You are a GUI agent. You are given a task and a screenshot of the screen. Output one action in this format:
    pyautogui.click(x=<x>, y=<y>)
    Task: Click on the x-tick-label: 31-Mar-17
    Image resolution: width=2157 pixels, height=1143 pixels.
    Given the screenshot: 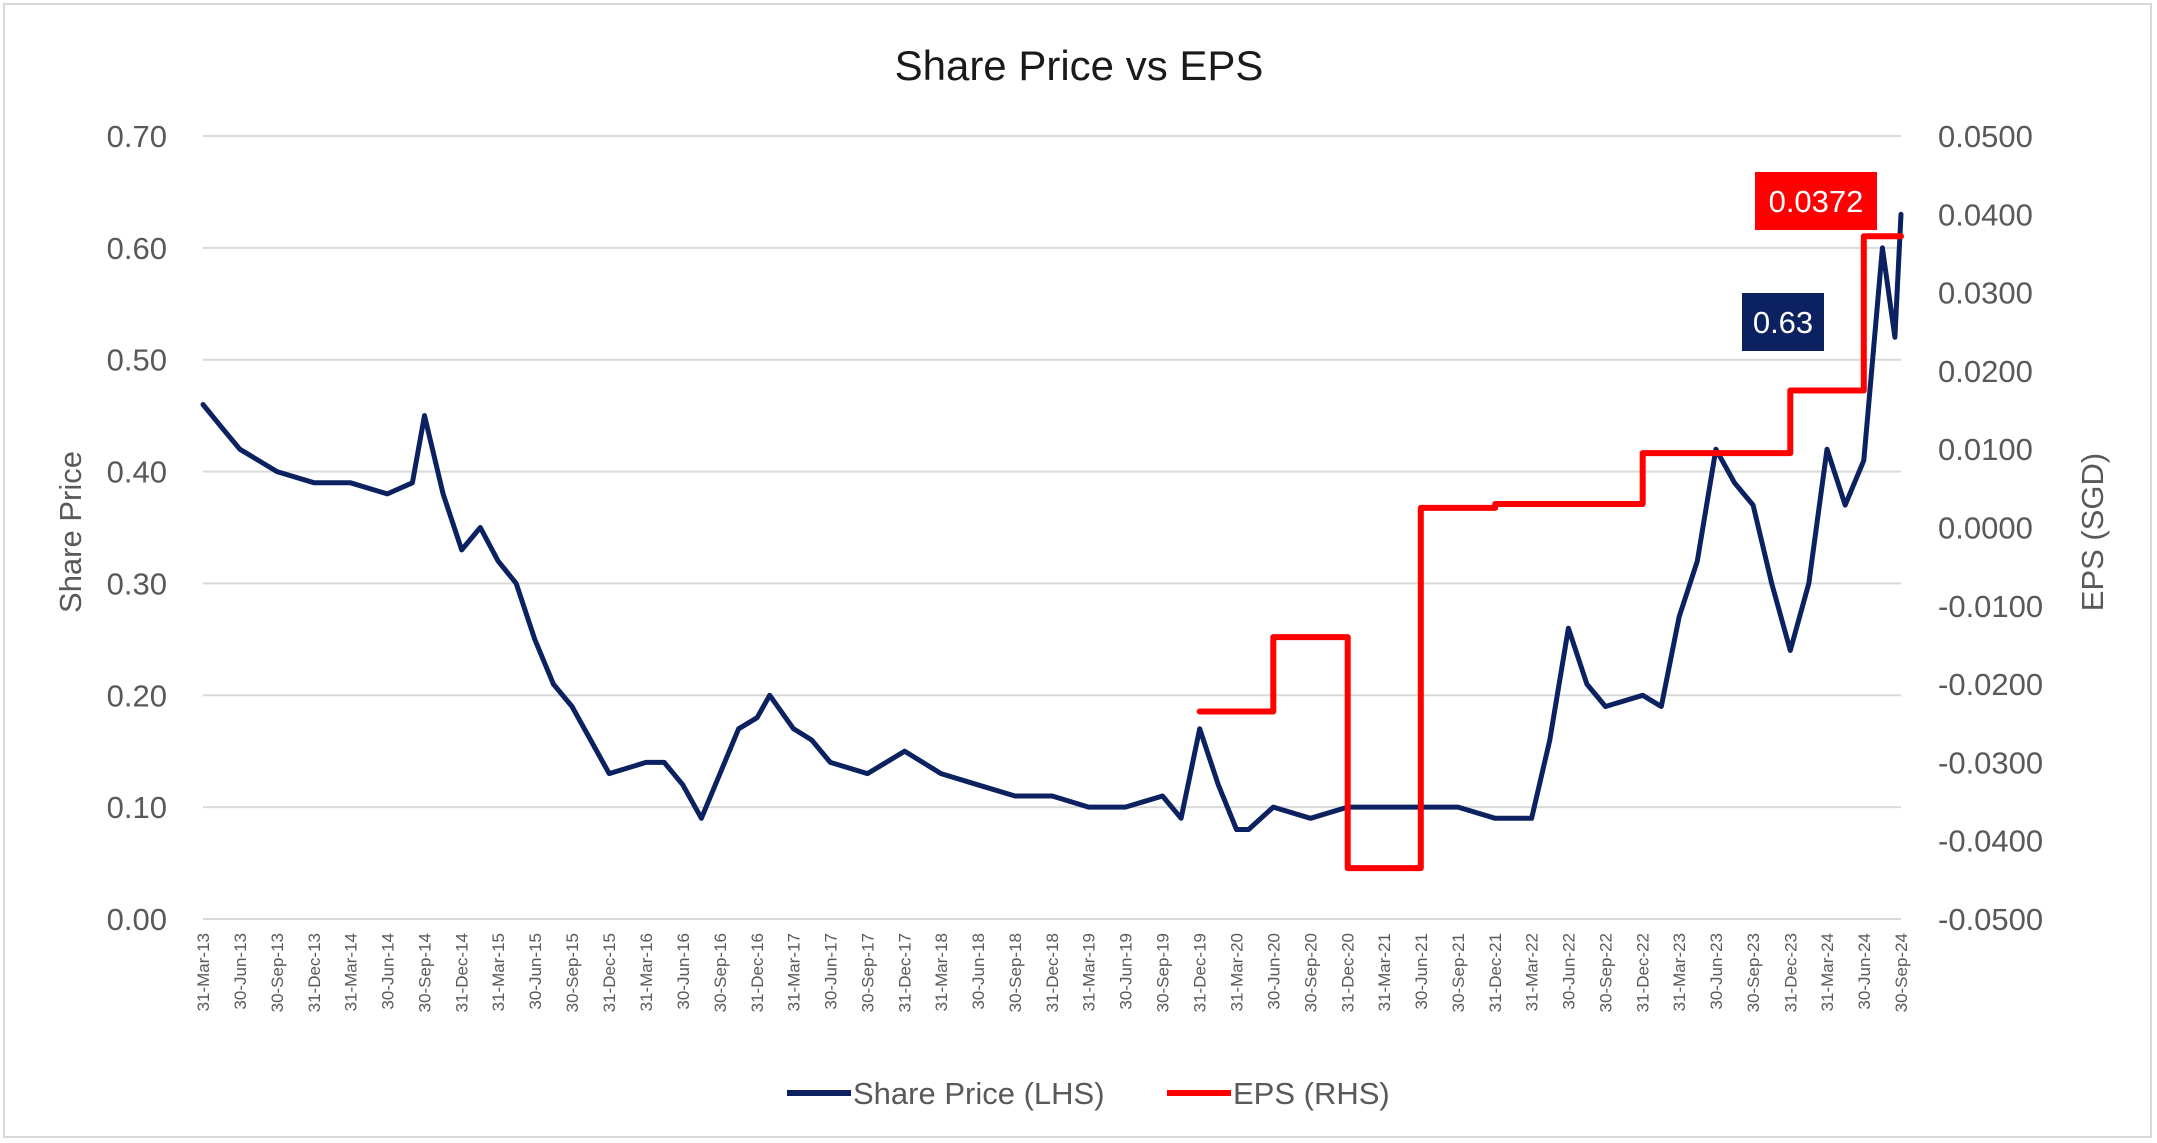 What is the action you would take?
    pyautogui.click(x=794, y=972)
    